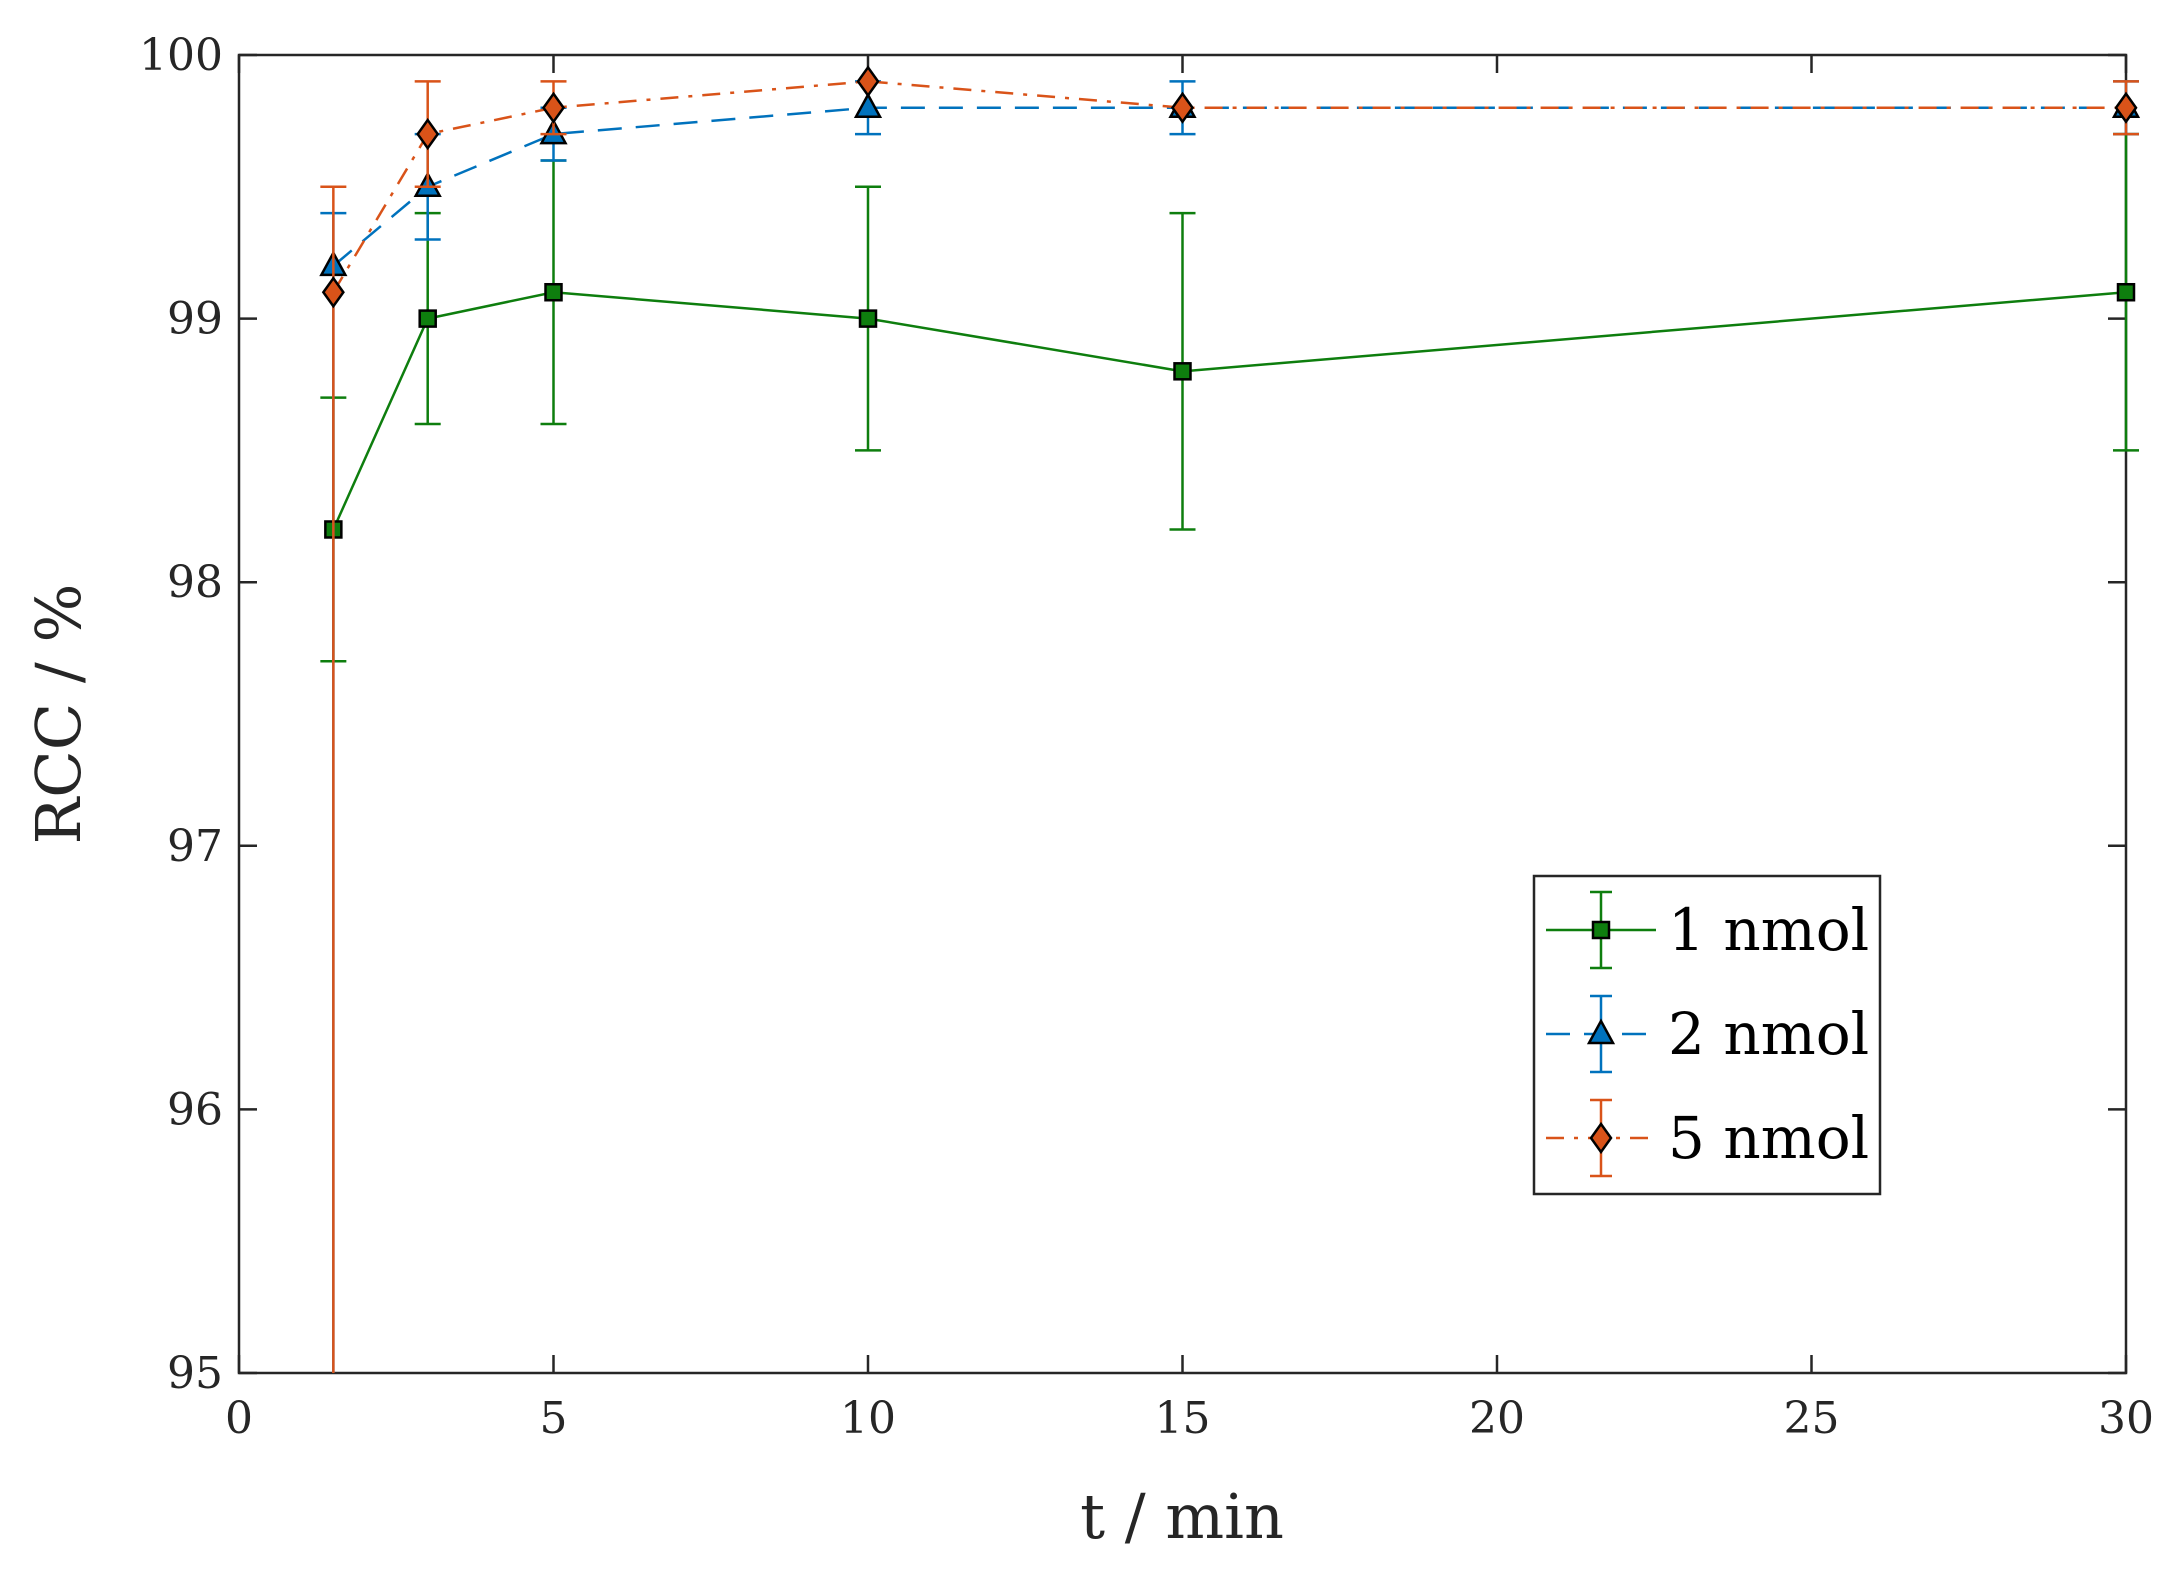 The height and width of the screenshot is (1574, 2176). What do you see at coordinates (195, 1109) in the screenshot?
I see `y-tick-label: 96` at bounding box center [195, 1109].